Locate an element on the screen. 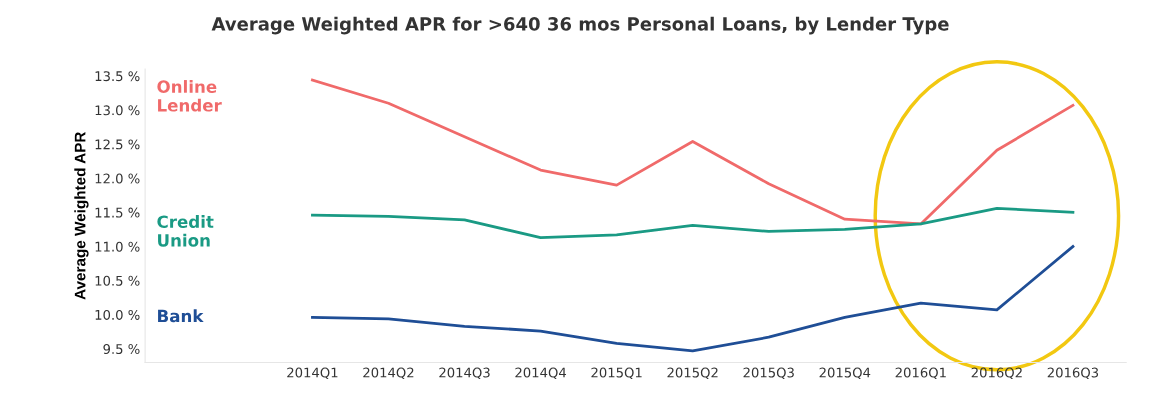 This screenshot has height=419, width=1161. chart-title: Average Weighted APR for >640 36 mos Personal Loans, by Lender Type is located at coordinates (580, 25).